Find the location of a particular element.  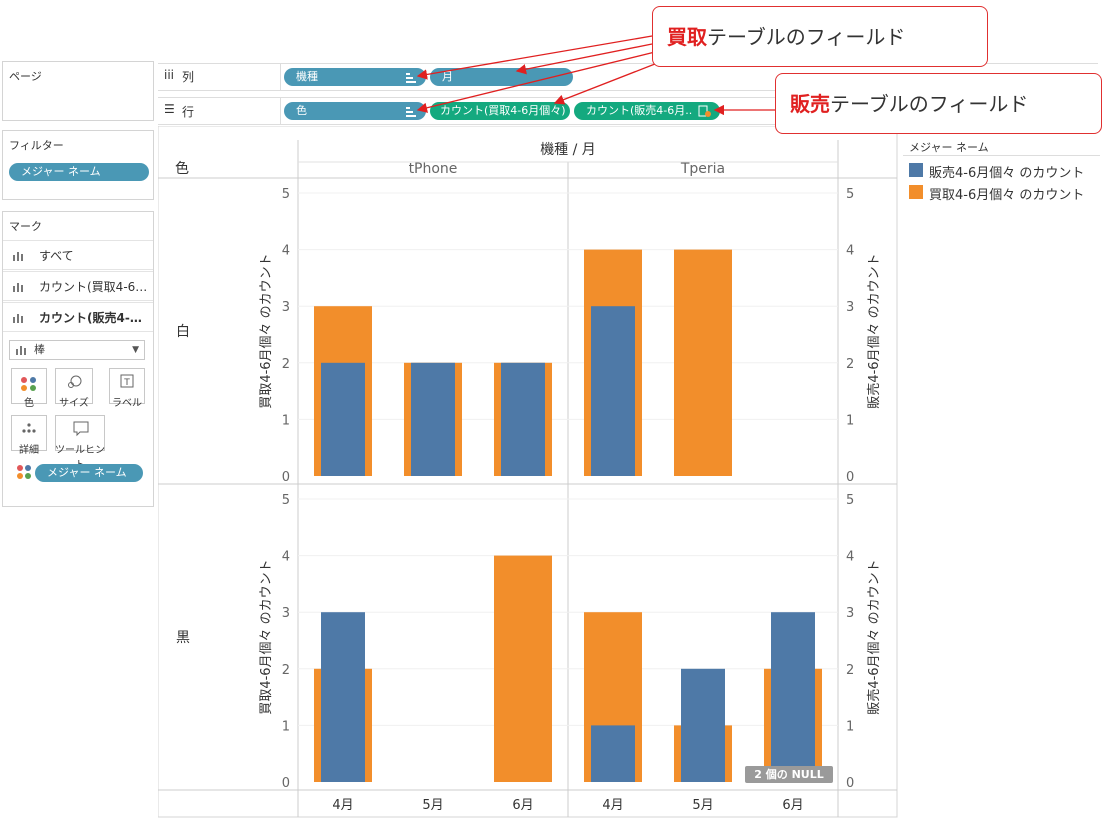

legend-item-label: 買取4-6月個々 のカウント is located at coordinates (1007, 195).